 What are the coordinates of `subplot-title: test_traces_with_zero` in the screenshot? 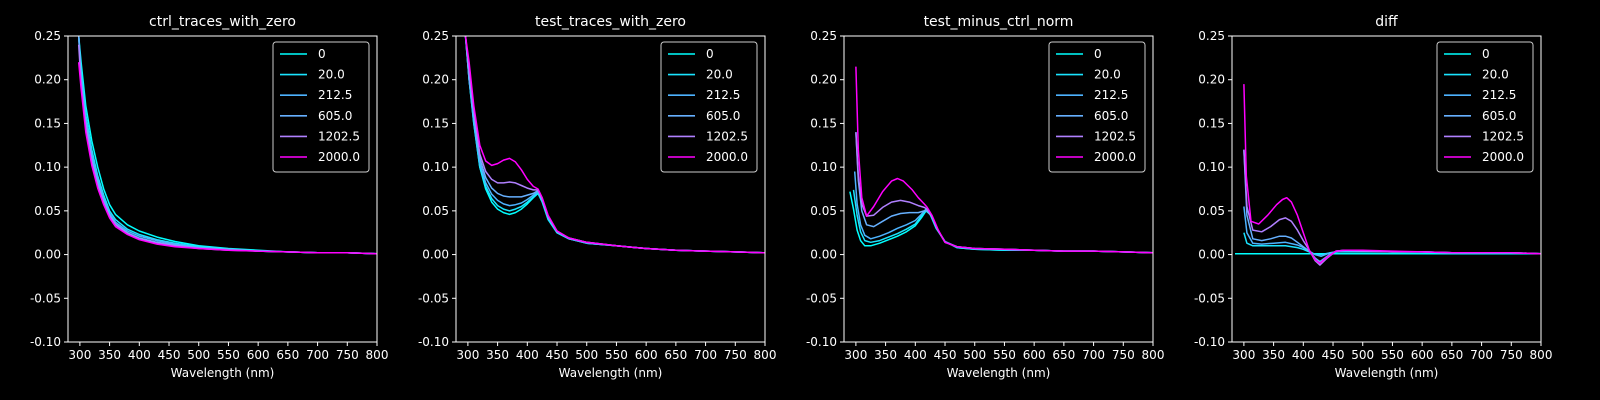 It's located at (610, 22).